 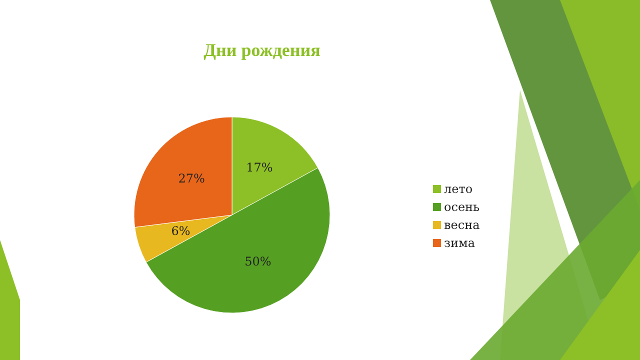 What do you see at coordinates (191, 178) in the screenshot?
I see `data-label: 27%` at bounding box center [191, 178].